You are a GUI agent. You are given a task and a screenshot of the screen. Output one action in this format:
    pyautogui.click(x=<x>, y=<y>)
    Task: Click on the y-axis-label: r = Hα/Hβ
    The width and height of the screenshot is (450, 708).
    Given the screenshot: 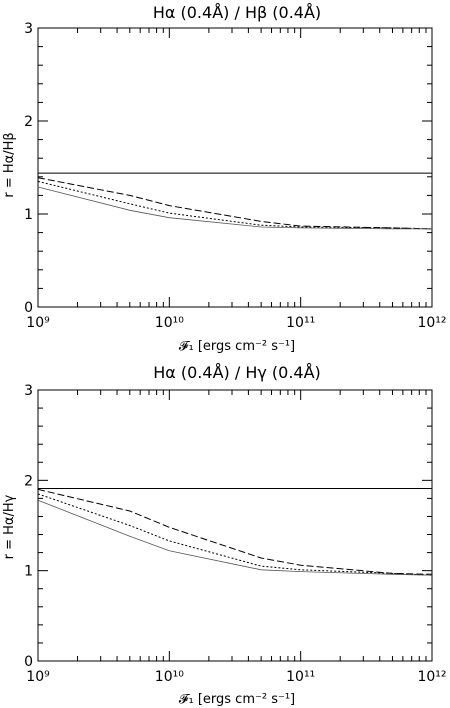 What is the action you would take?
    pyautogui.click(x=9, y=164)
    